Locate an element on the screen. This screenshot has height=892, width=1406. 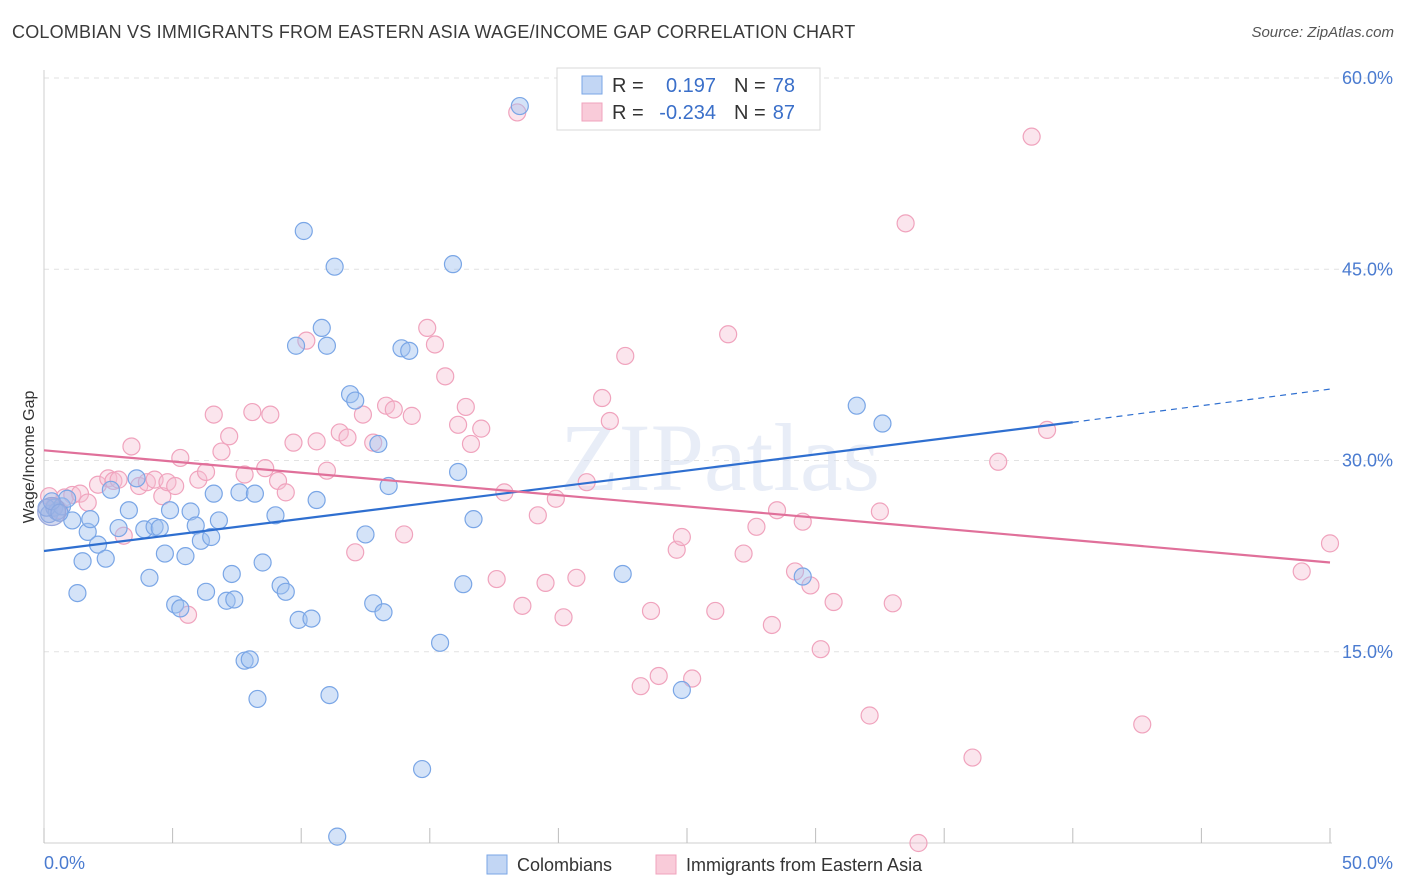
legend-n-value-2: 87 is located at coordinates (784, 113).